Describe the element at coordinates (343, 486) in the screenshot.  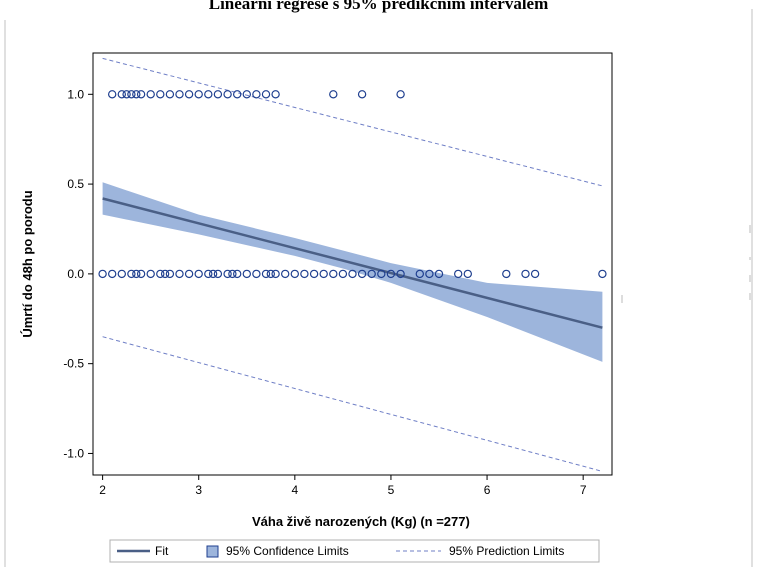
I see `x-axis-ticks: 2 3 4 5 6 7` at that location.